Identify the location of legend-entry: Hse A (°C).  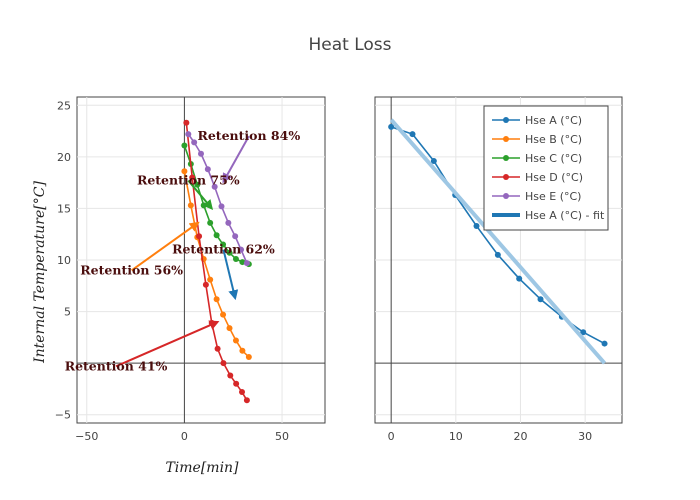
(553, 120).